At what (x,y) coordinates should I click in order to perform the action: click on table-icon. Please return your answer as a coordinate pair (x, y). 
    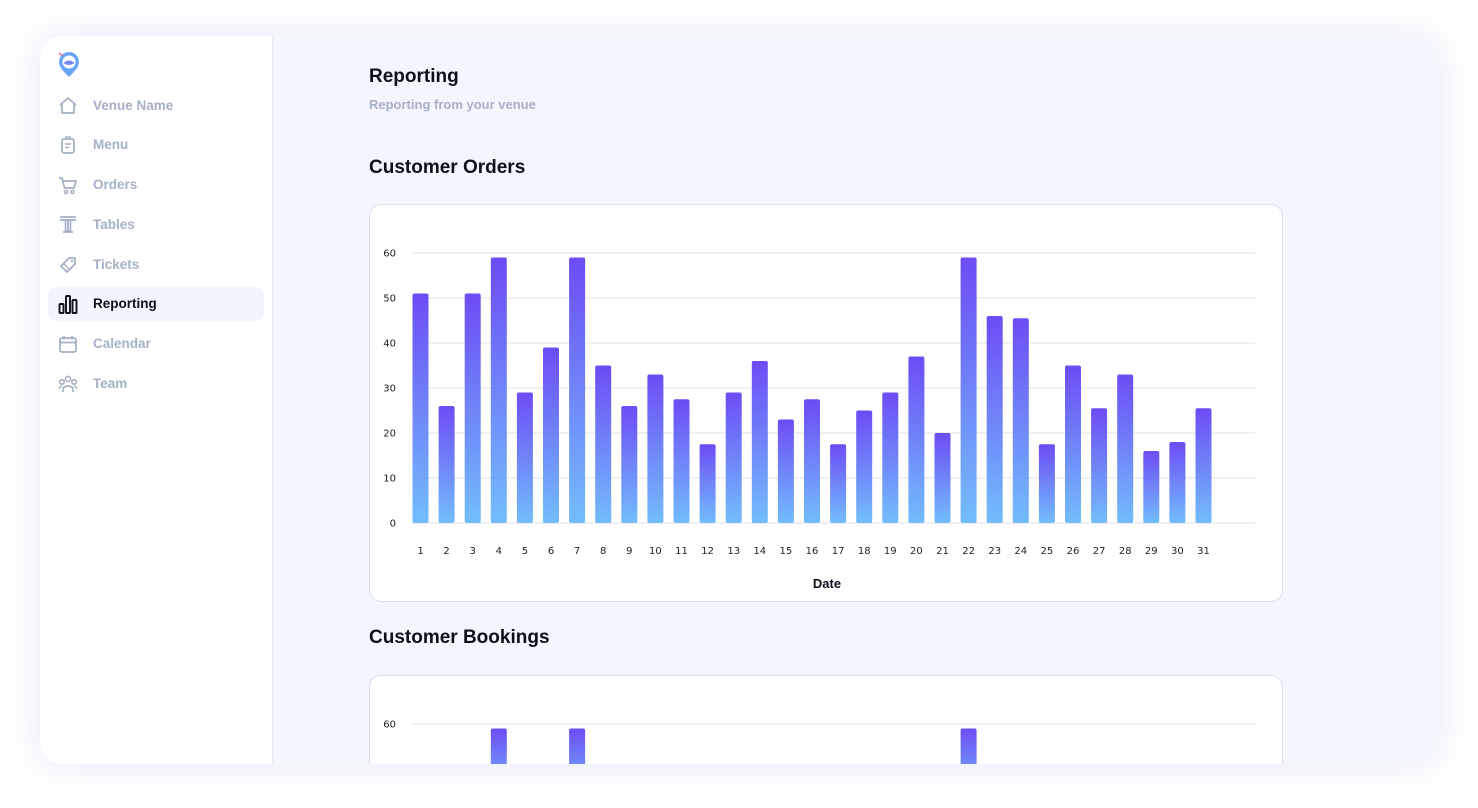
    Looking at the image, I should click on (68, 224).